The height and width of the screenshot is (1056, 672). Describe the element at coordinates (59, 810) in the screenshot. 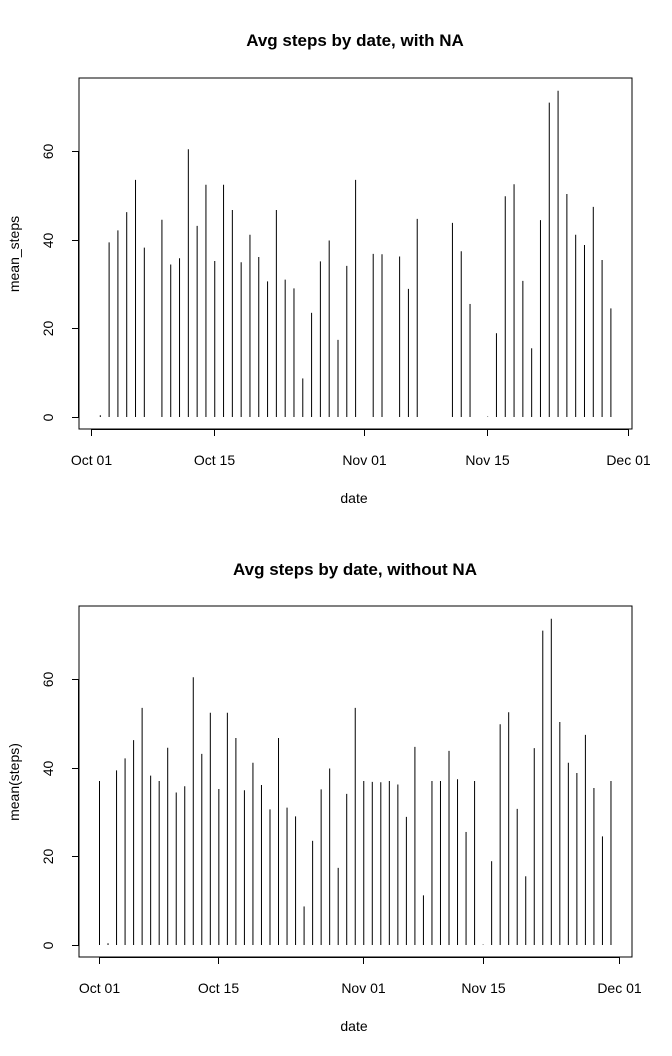

I see `chart-2-y-axis: 0 20 40 60` at that location.